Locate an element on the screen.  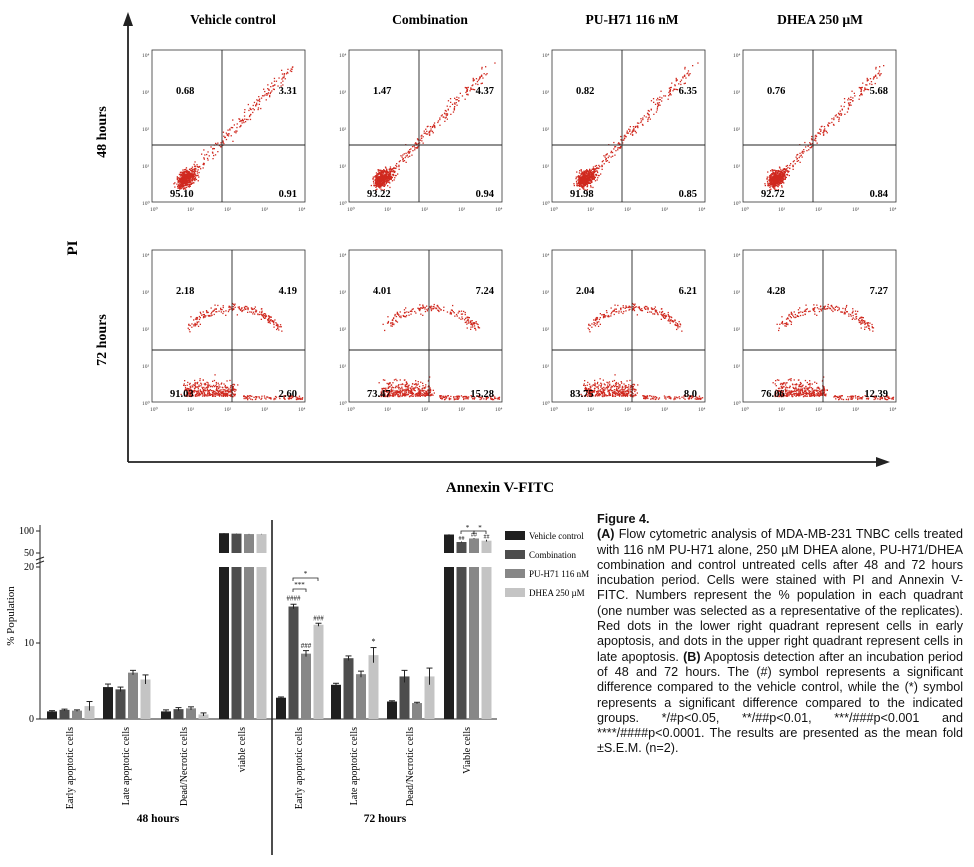
x-tick-label: 10³ is located at coordinates (665, 210).